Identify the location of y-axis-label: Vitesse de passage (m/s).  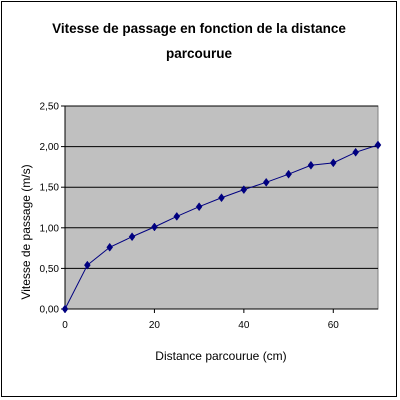
(26, 231).